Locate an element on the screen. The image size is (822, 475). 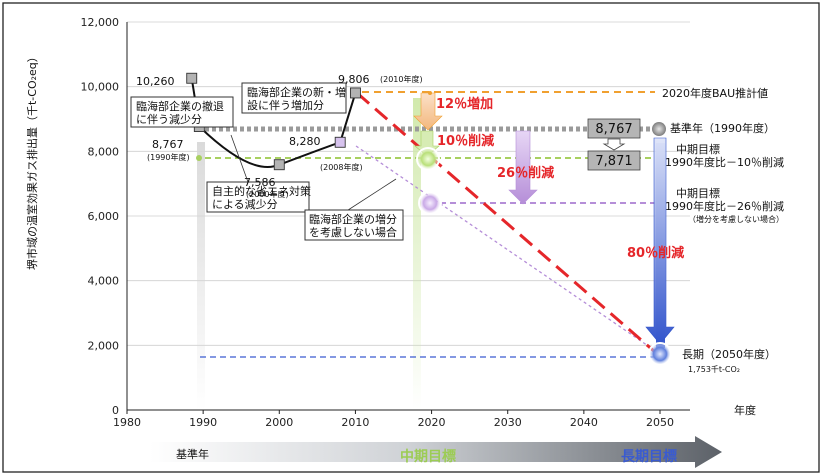
callout-4-box is located at coordinates (354, 225).